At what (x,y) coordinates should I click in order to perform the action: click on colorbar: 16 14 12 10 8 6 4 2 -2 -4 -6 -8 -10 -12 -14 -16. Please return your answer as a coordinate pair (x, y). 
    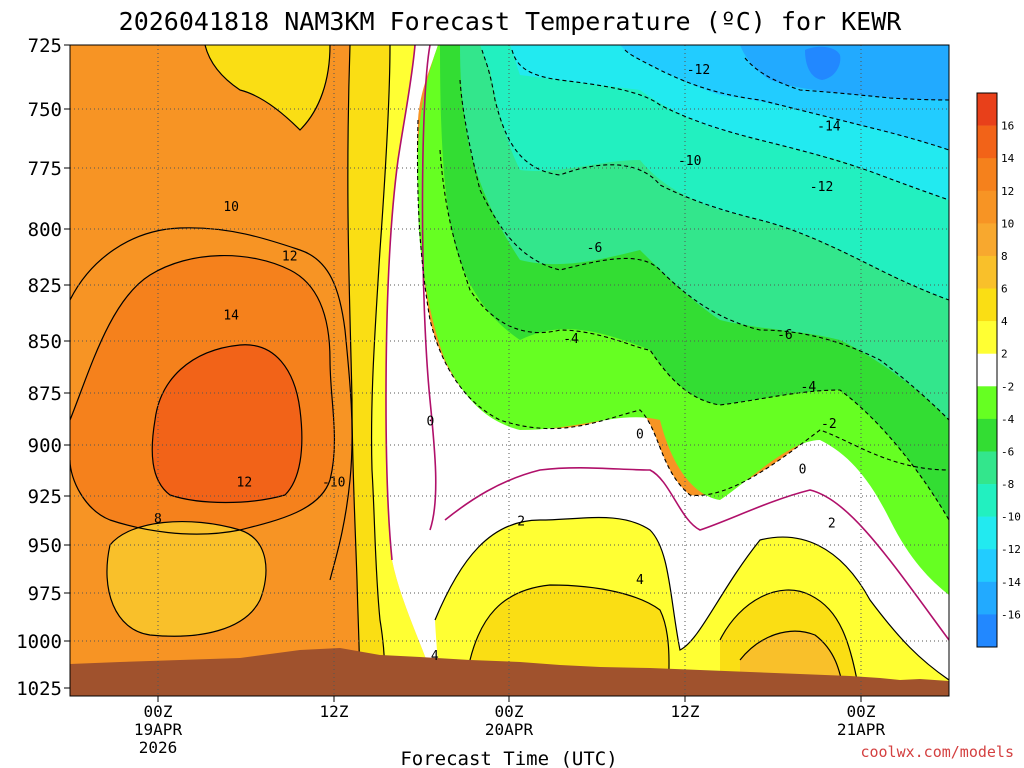
    Looking at the image, I should click on (998, 370).